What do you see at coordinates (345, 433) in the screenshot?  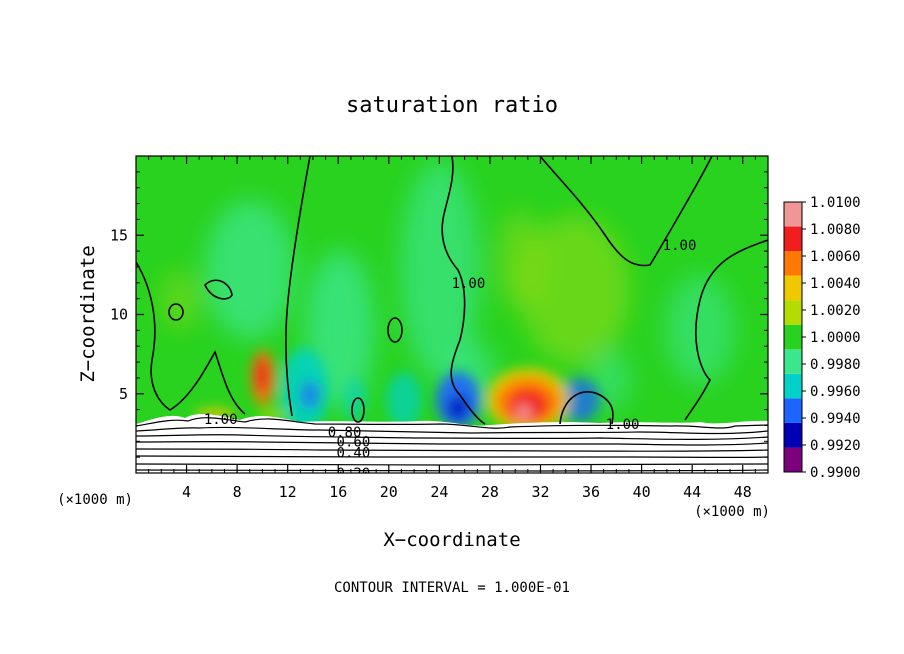 I see `contour-label: 0.80` at bounding box center [345, 433].